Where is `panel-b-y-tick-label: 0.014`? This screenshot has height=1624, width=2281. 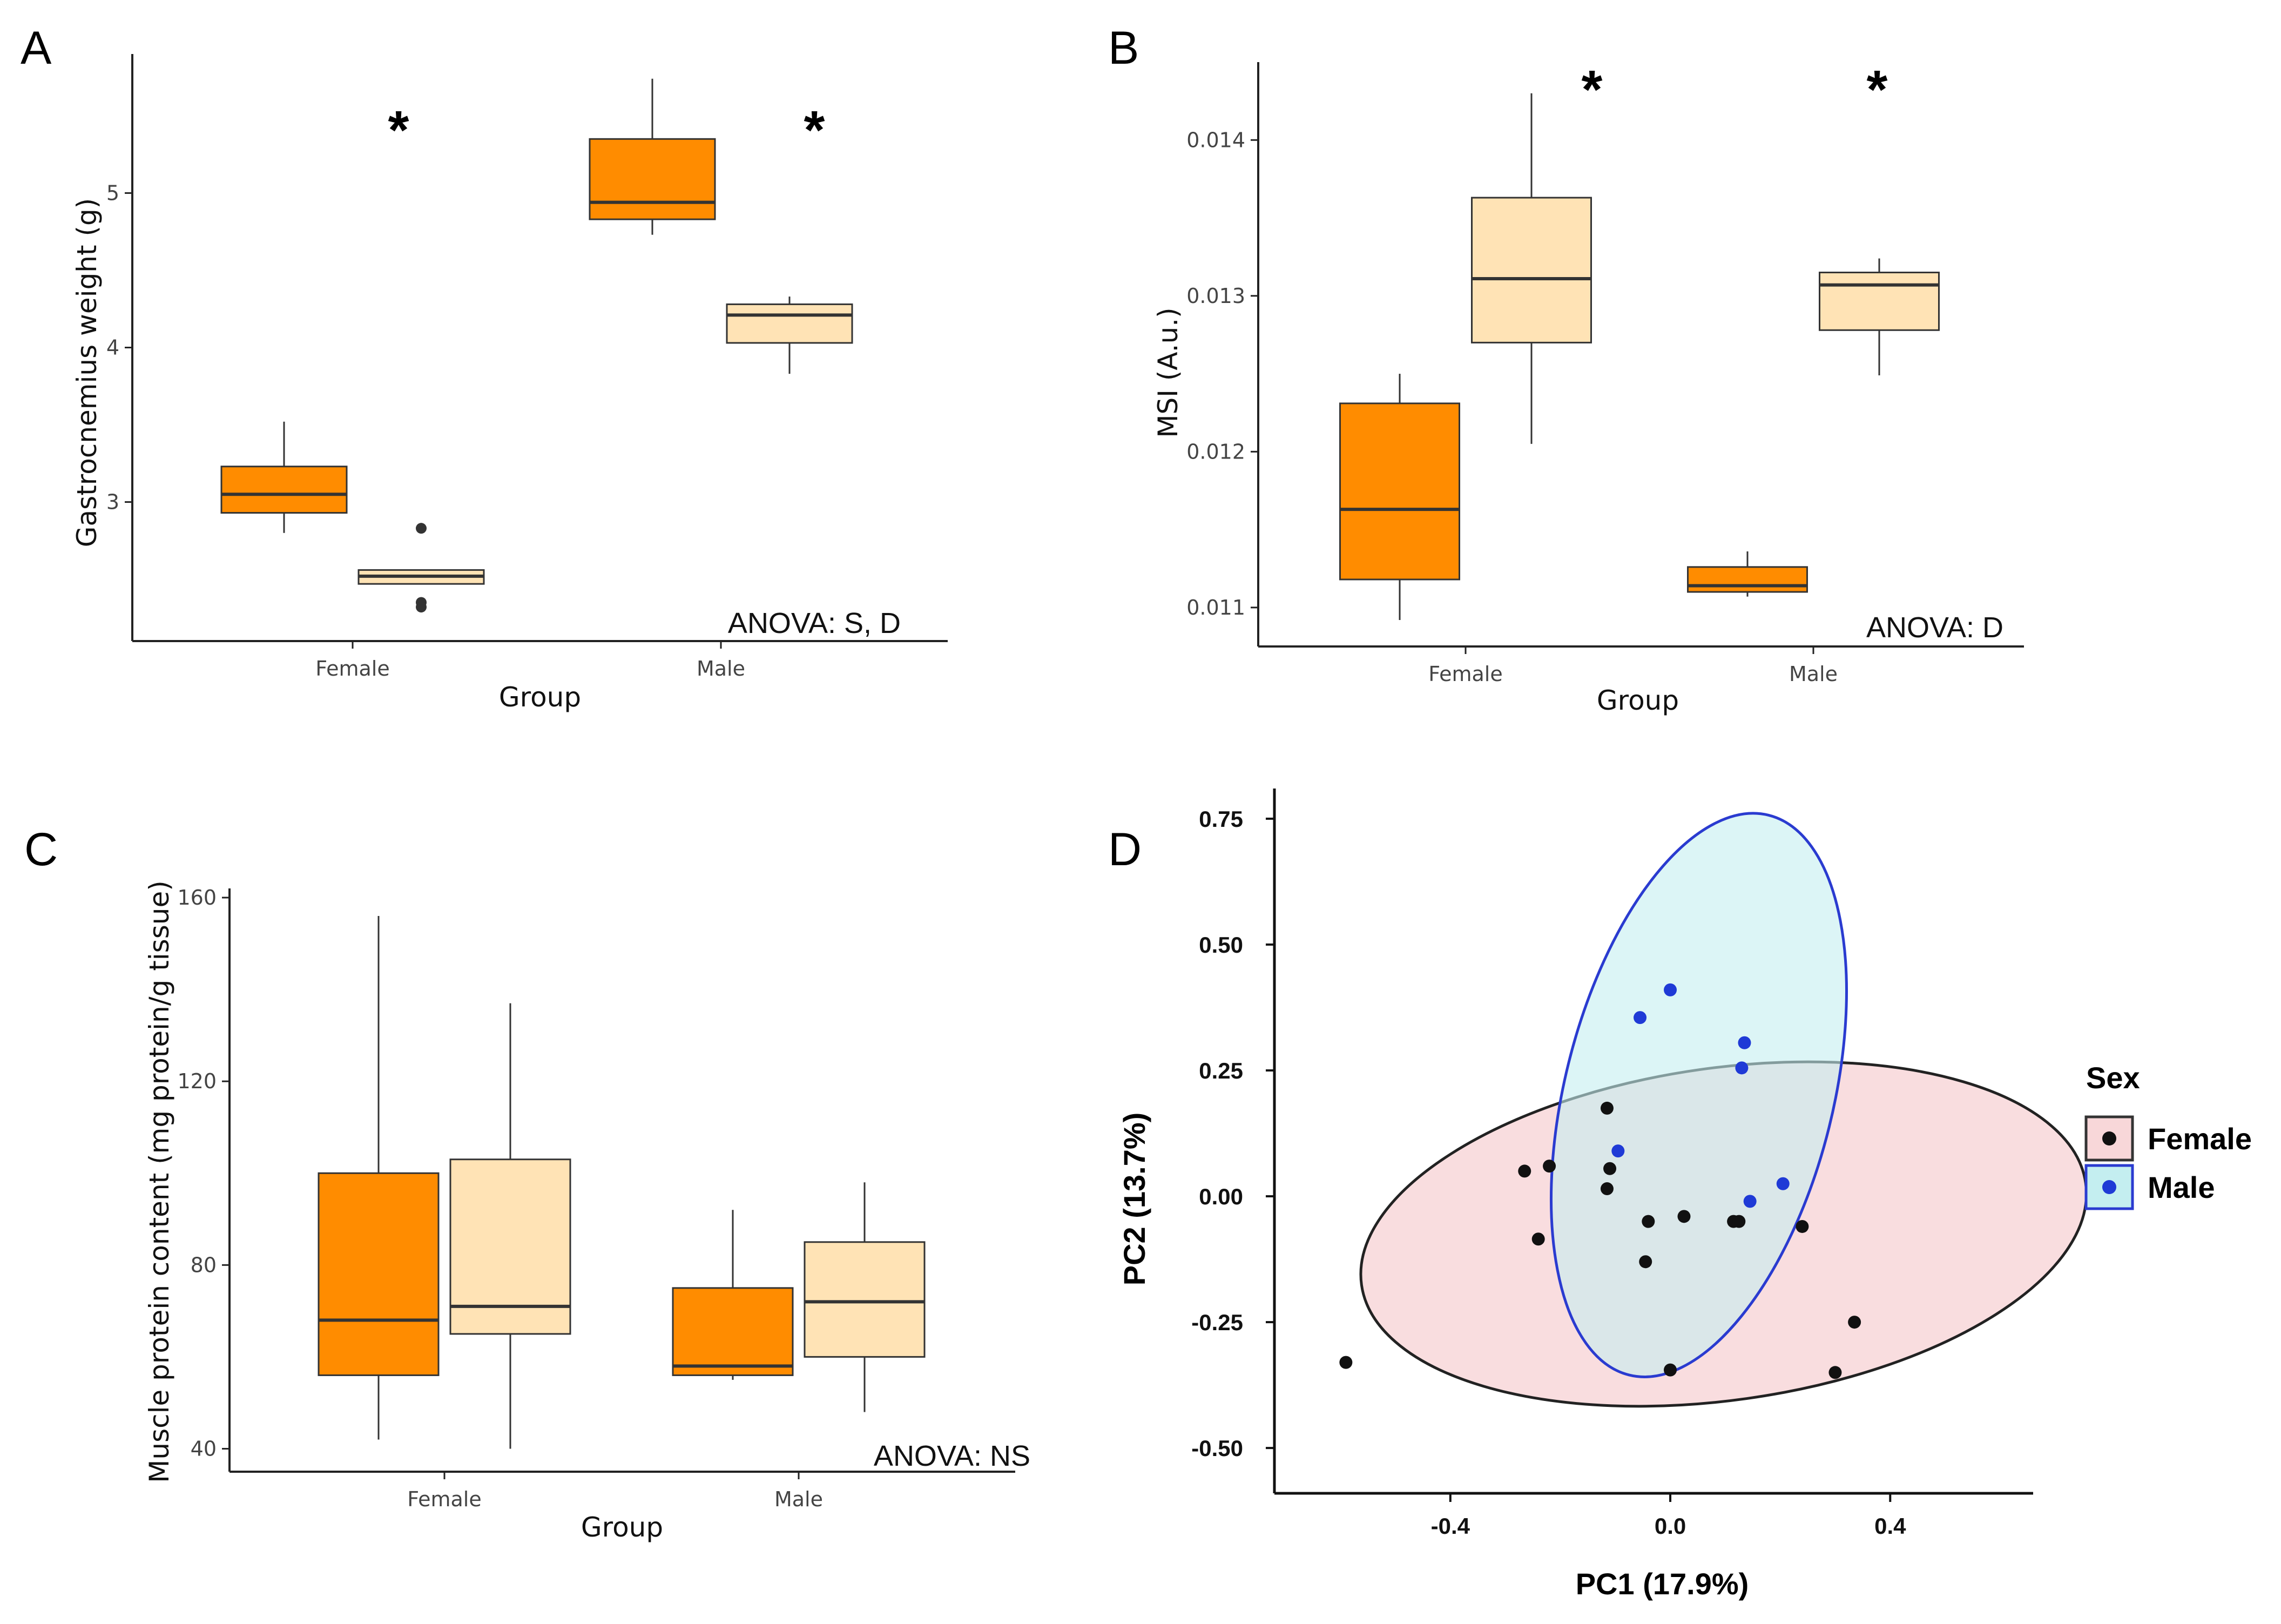 panel-b-y-tick-label: 0.014 is located at coordinates (1215, 140).